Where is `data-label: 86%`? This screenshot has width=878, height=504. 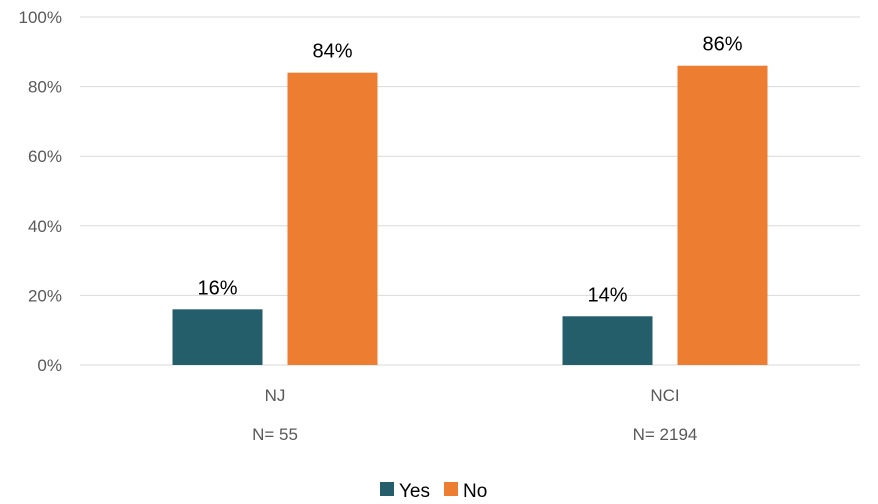 data-label: 86% is located at coordinates (722, 45).